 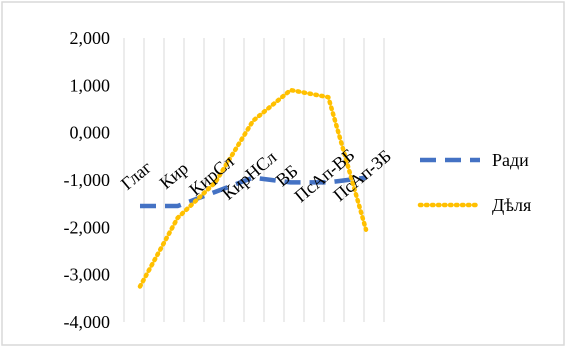 What do you see at coordinates (510, 160) in the screenshot?
I see `legend-label: Ради` at bounding box center [510, 160].